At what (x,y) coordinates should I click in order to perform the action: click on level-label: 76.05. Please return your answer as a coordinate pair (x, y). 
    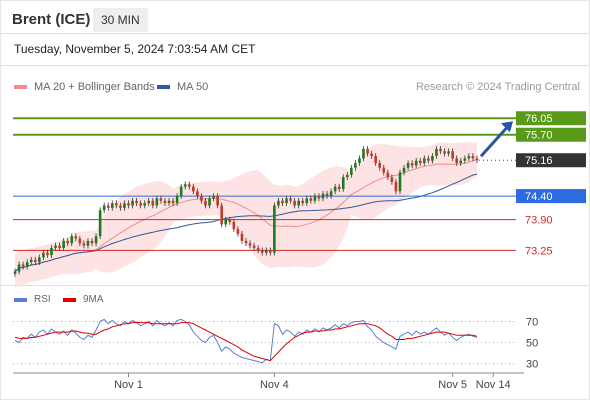
    Looking at the image, I should click on (539, 119).